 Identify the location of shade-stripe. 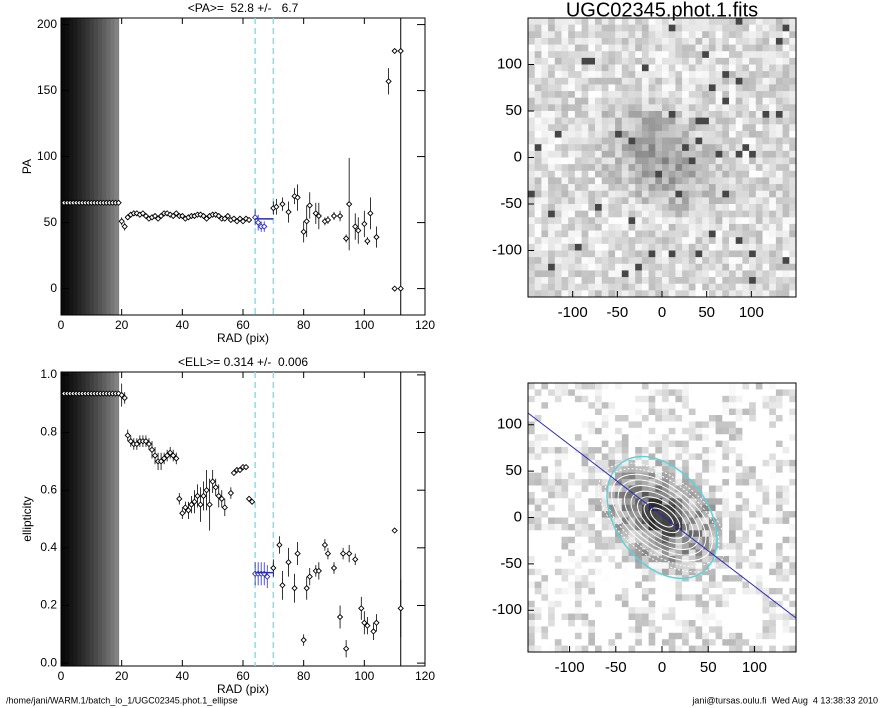
(104, 519).